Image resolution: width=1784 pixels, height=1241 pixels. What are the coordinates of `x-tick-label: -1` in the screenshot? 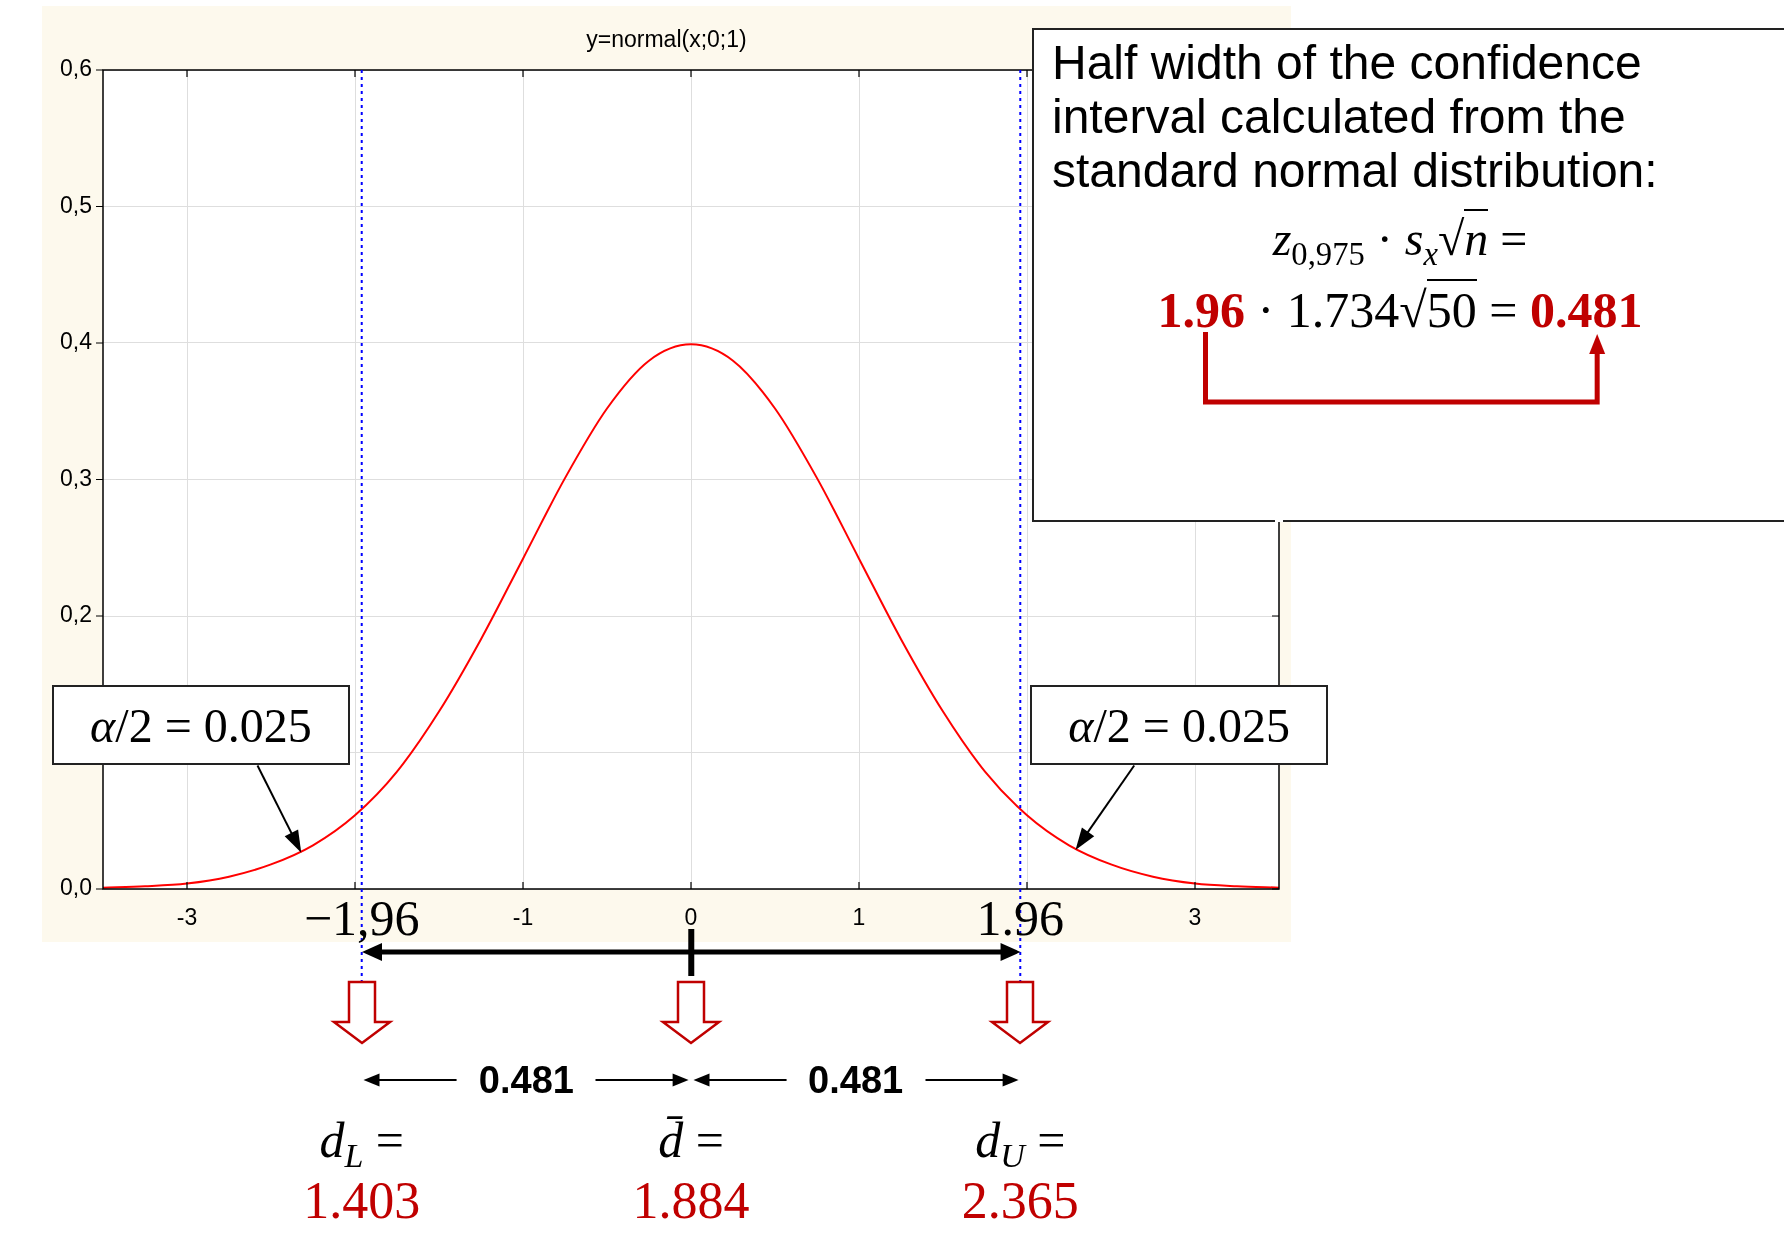 It's located at (523, 917).